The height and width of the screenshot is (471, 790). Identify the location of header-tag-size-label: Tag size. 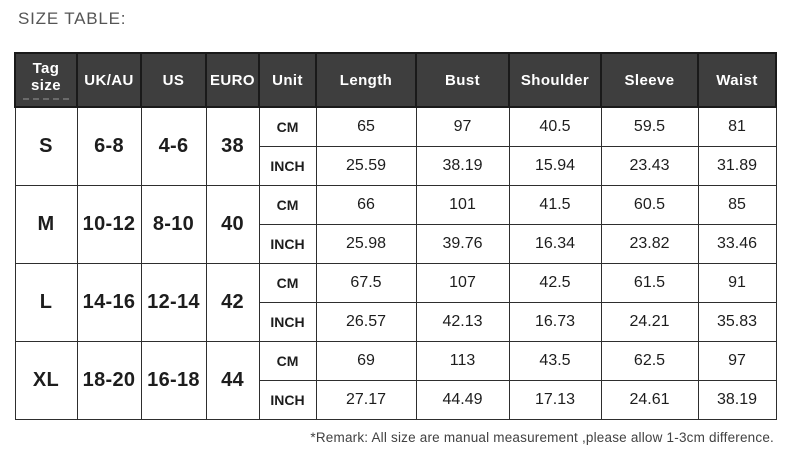
(46, 77).